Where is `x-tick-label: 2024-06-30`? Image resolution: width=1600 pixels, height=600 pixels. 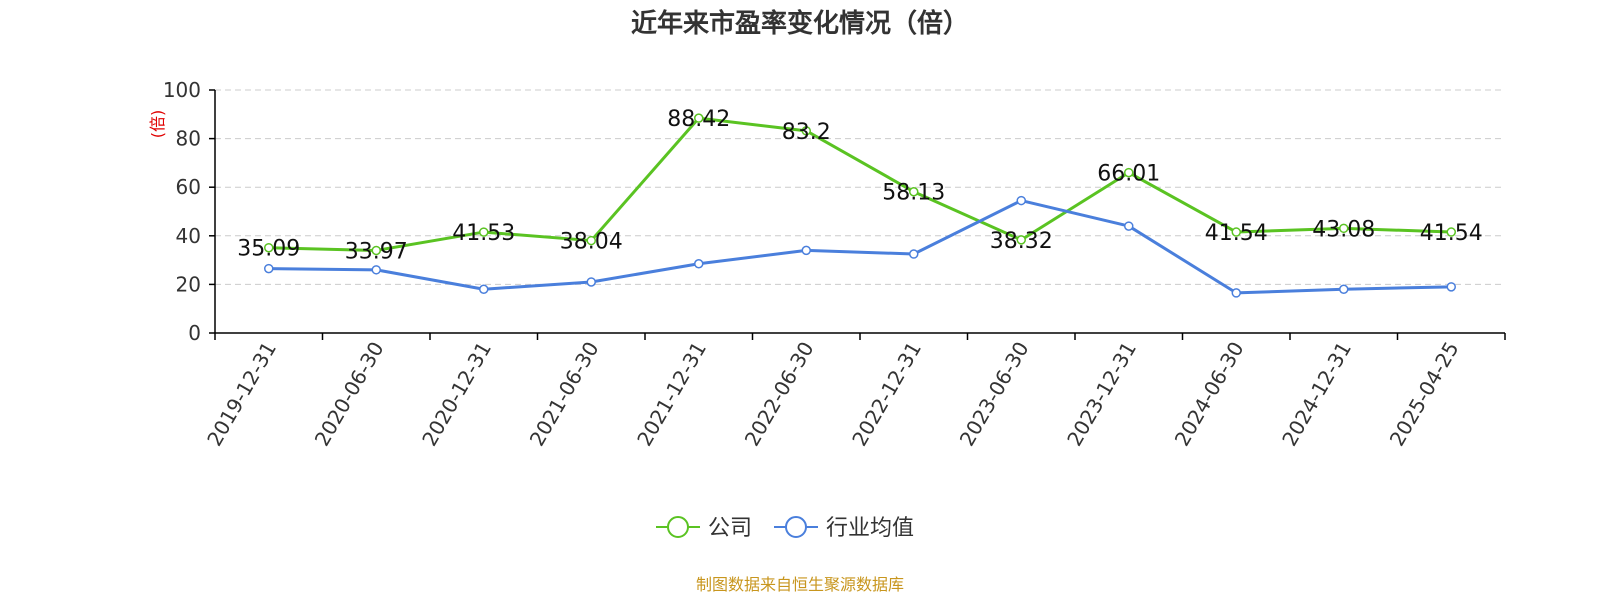
x-tick-label: 2024-06-30 is located at coordinates (1209, 394).